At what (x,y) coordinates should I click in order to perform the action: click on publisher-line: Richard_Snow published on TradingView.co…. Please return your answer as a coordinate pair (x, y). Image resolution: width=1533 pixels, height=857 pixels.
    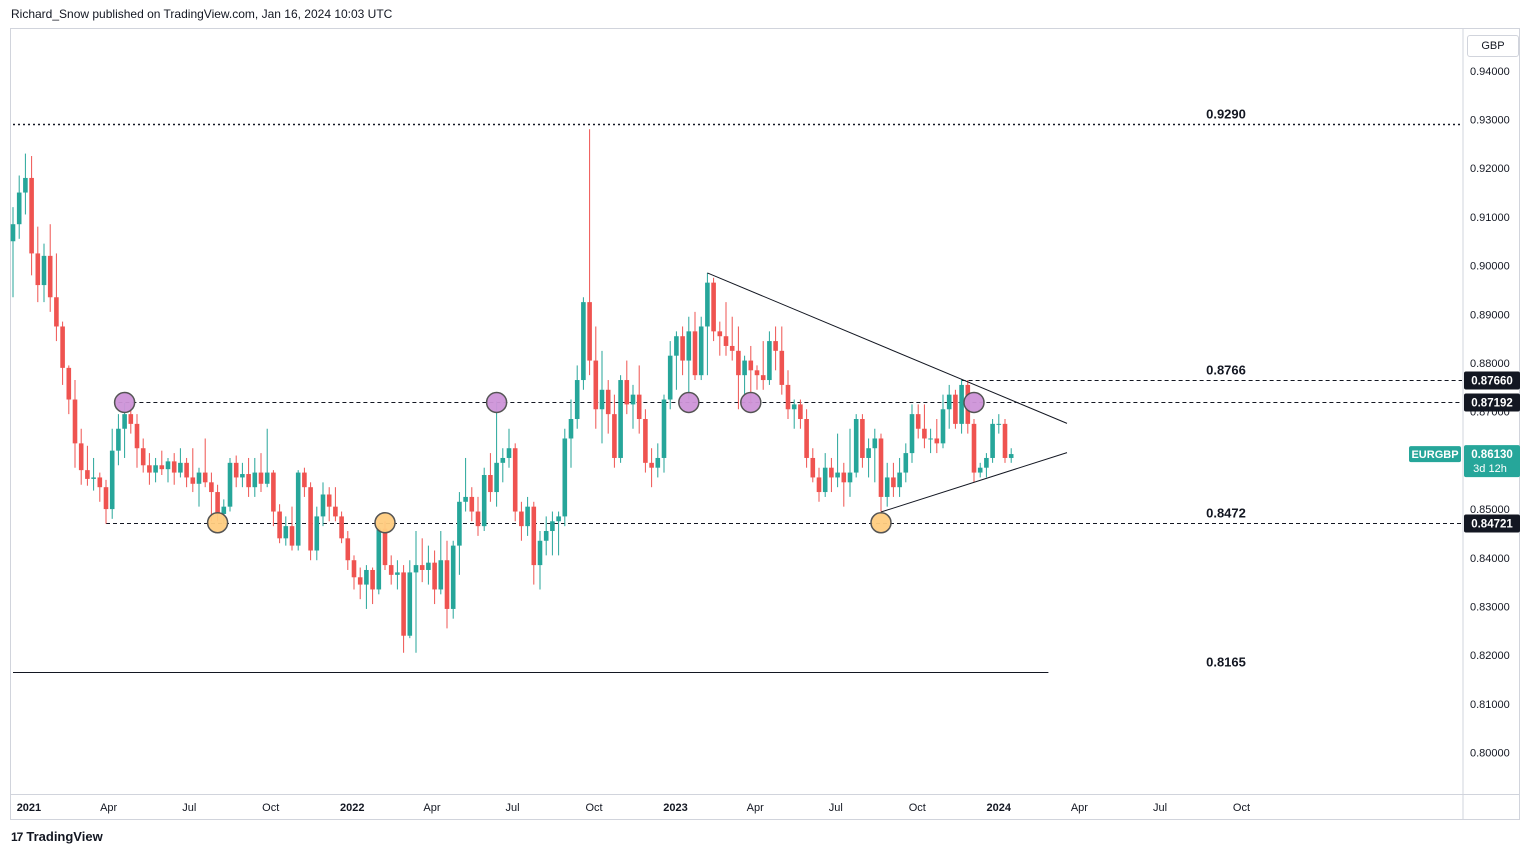
    Looking at the image, I should click on (202, 14).